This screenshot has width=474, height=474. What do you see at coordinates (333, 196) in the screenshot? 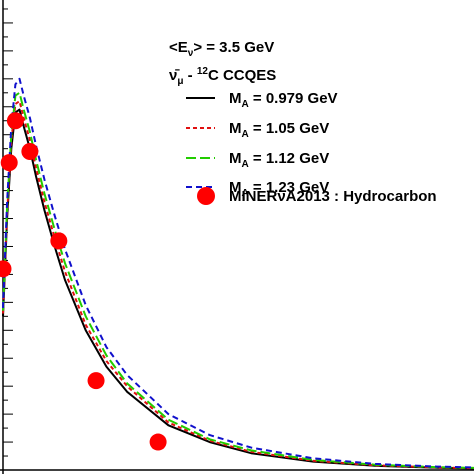
I see `legend-label-data: MINERνA2013 : Hydrocarbon` at bounding box center [333, 196].